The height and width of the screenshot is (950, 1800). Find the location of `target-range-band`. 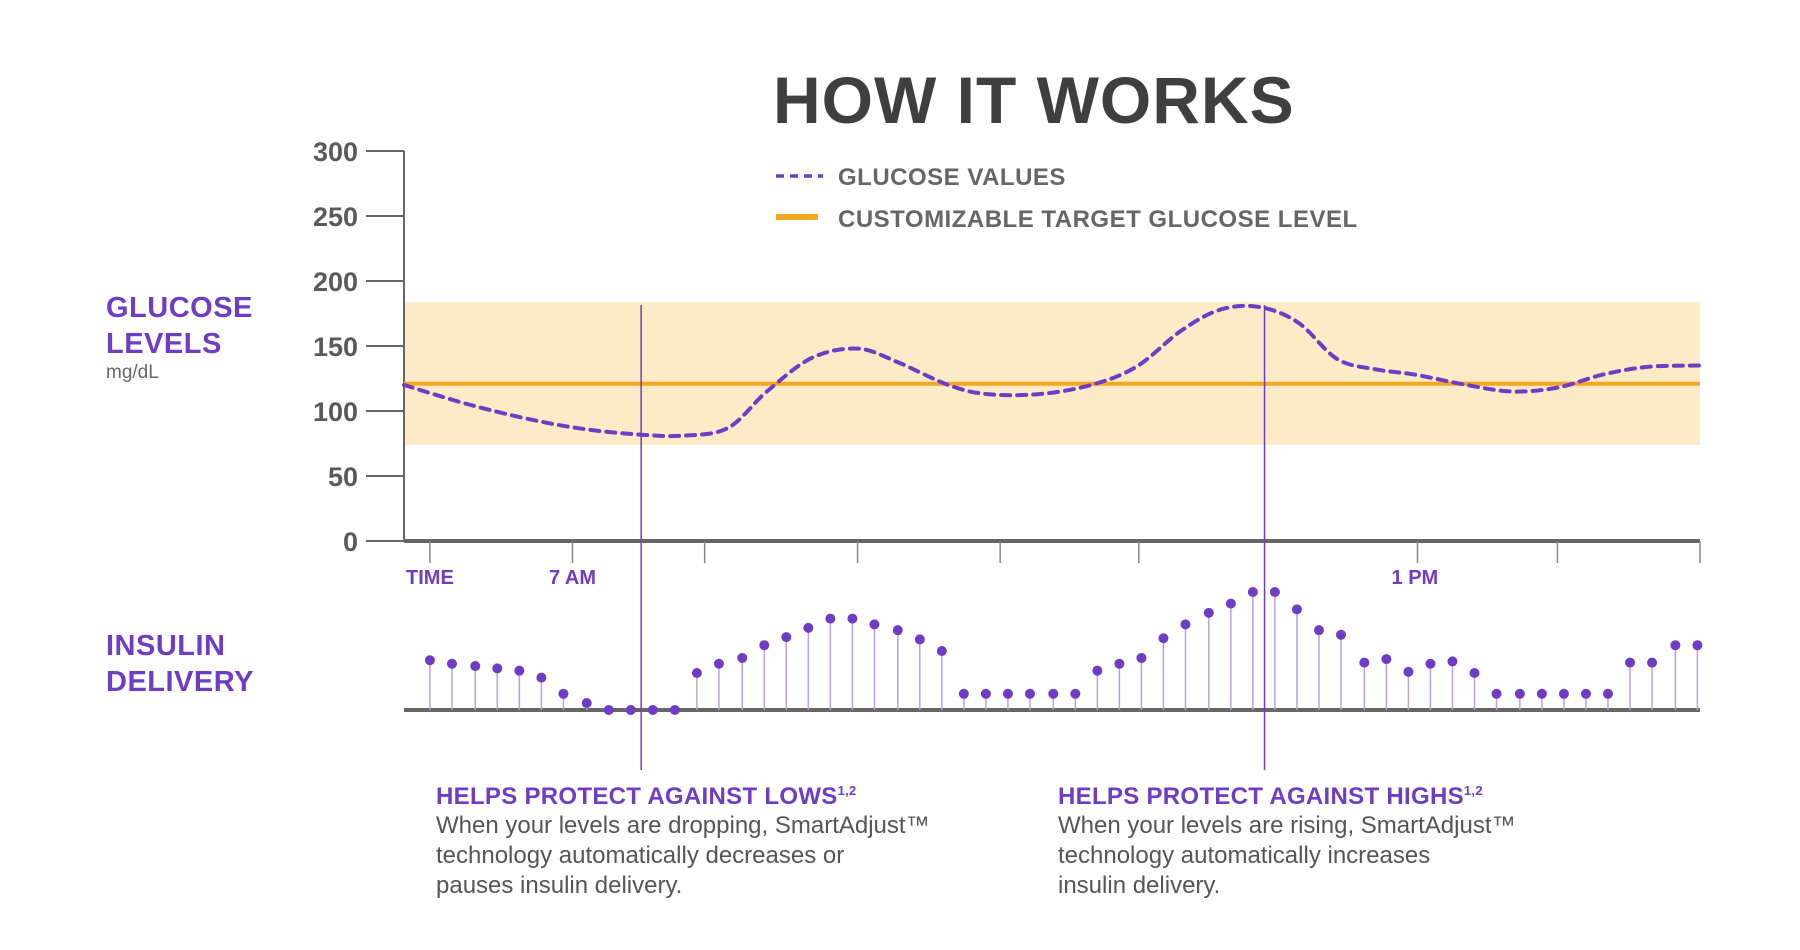

target-range-band is located at coordinates (1052, 373).